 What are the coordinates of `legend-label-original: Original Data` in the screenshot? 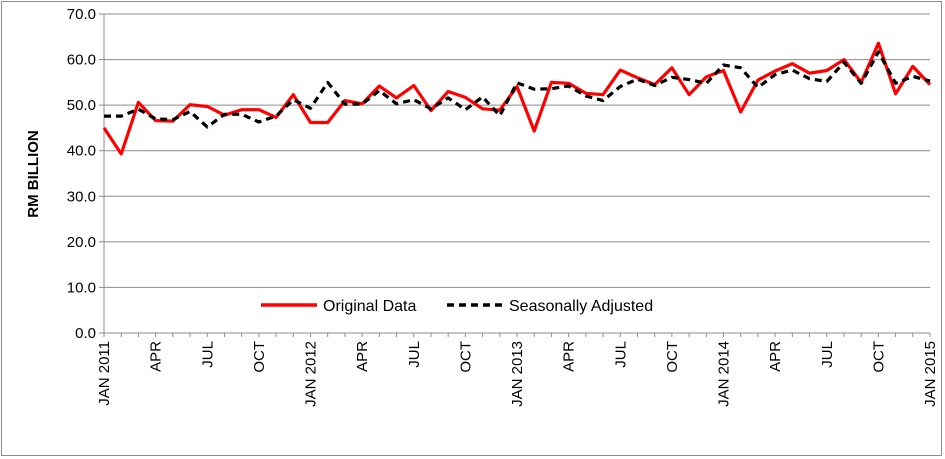 It's located at (369, 306).